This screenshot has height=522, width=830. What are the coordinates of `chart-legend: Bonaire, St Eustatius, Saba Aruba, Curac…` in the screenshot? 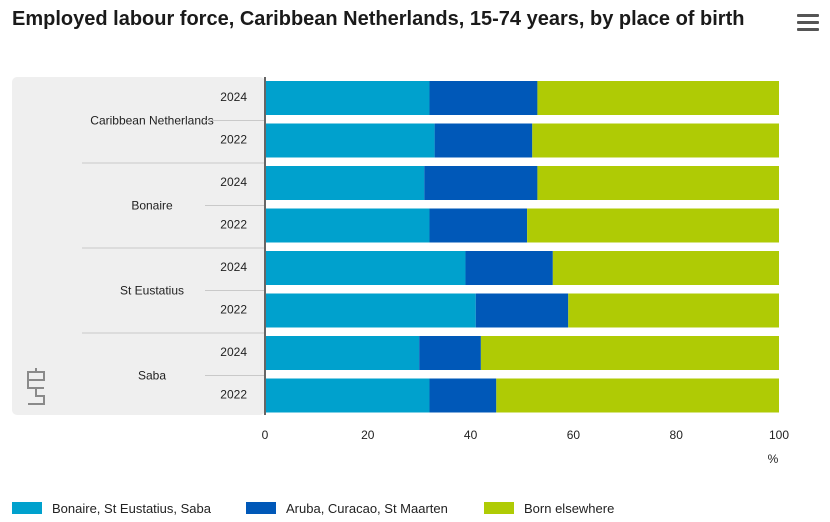 It's located at (415, 508).